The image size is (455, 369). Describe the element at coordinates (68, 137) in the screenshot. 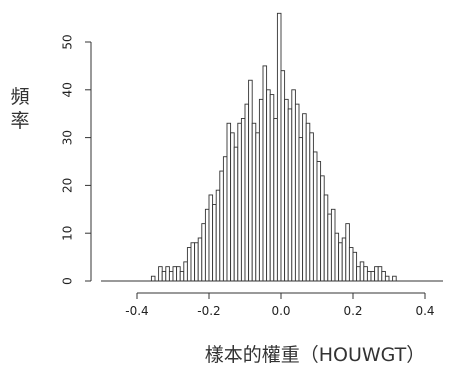

I see `y-tick-label: 30` at that location.